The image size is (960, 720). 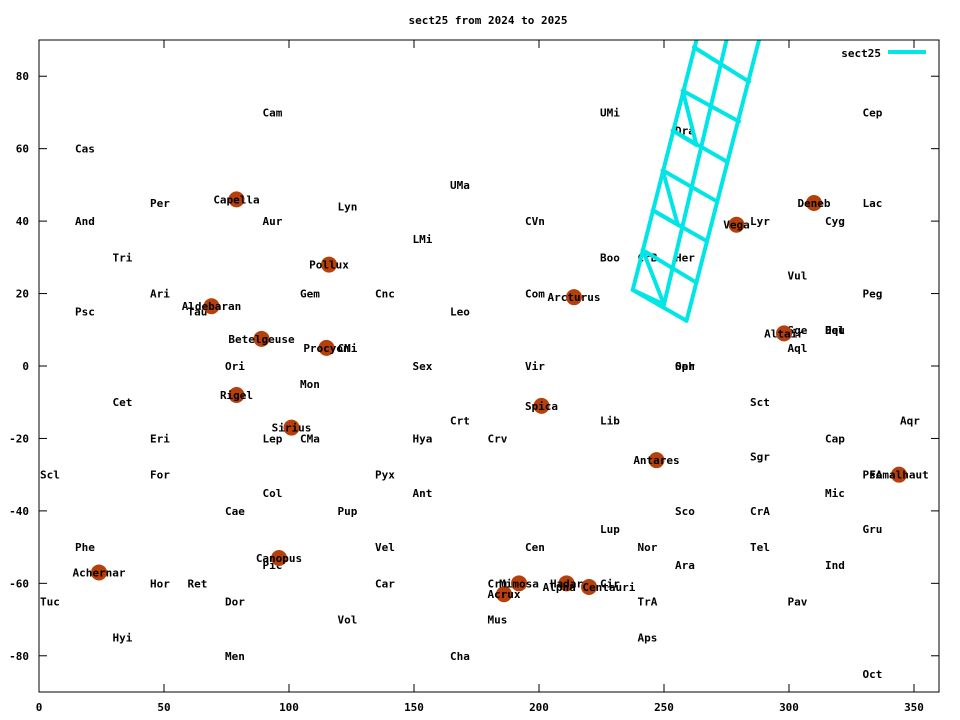 What do you see at coordinates (835, 221) in the screenshot?
I see `constellation-label-cyg: Cyg` at bounding box center [835, 221].